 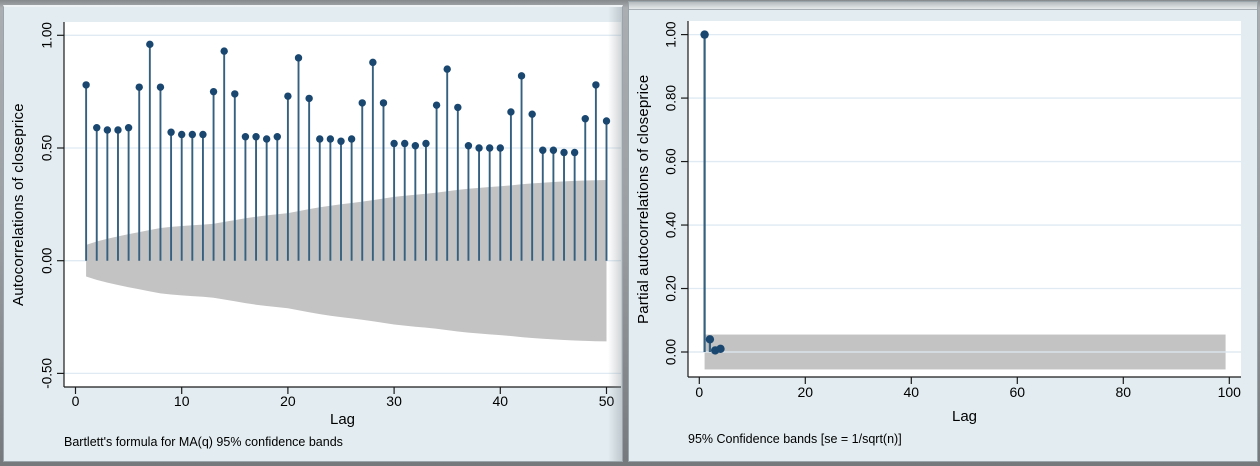 I want to click on pacf-note: 95% Confidence bands [se = 1/sqrt(n)], so click(x=795, y=439).